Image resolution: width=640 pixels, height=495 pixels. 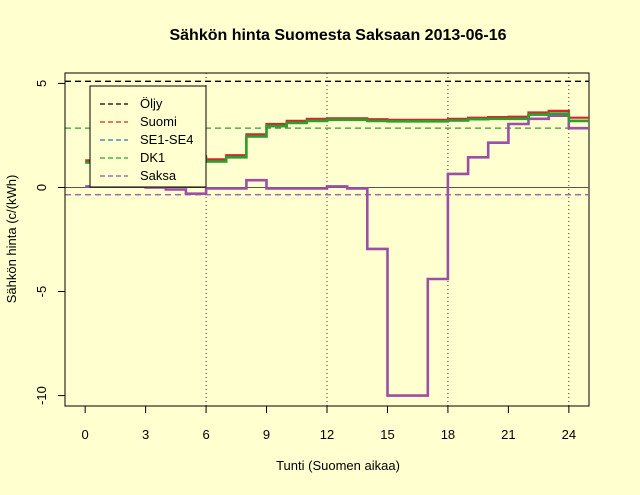 What do you see at coordinates (145, 434) in the screenshot?
I see `x-tick-label-3: 3` at bounding box center [145, 434].